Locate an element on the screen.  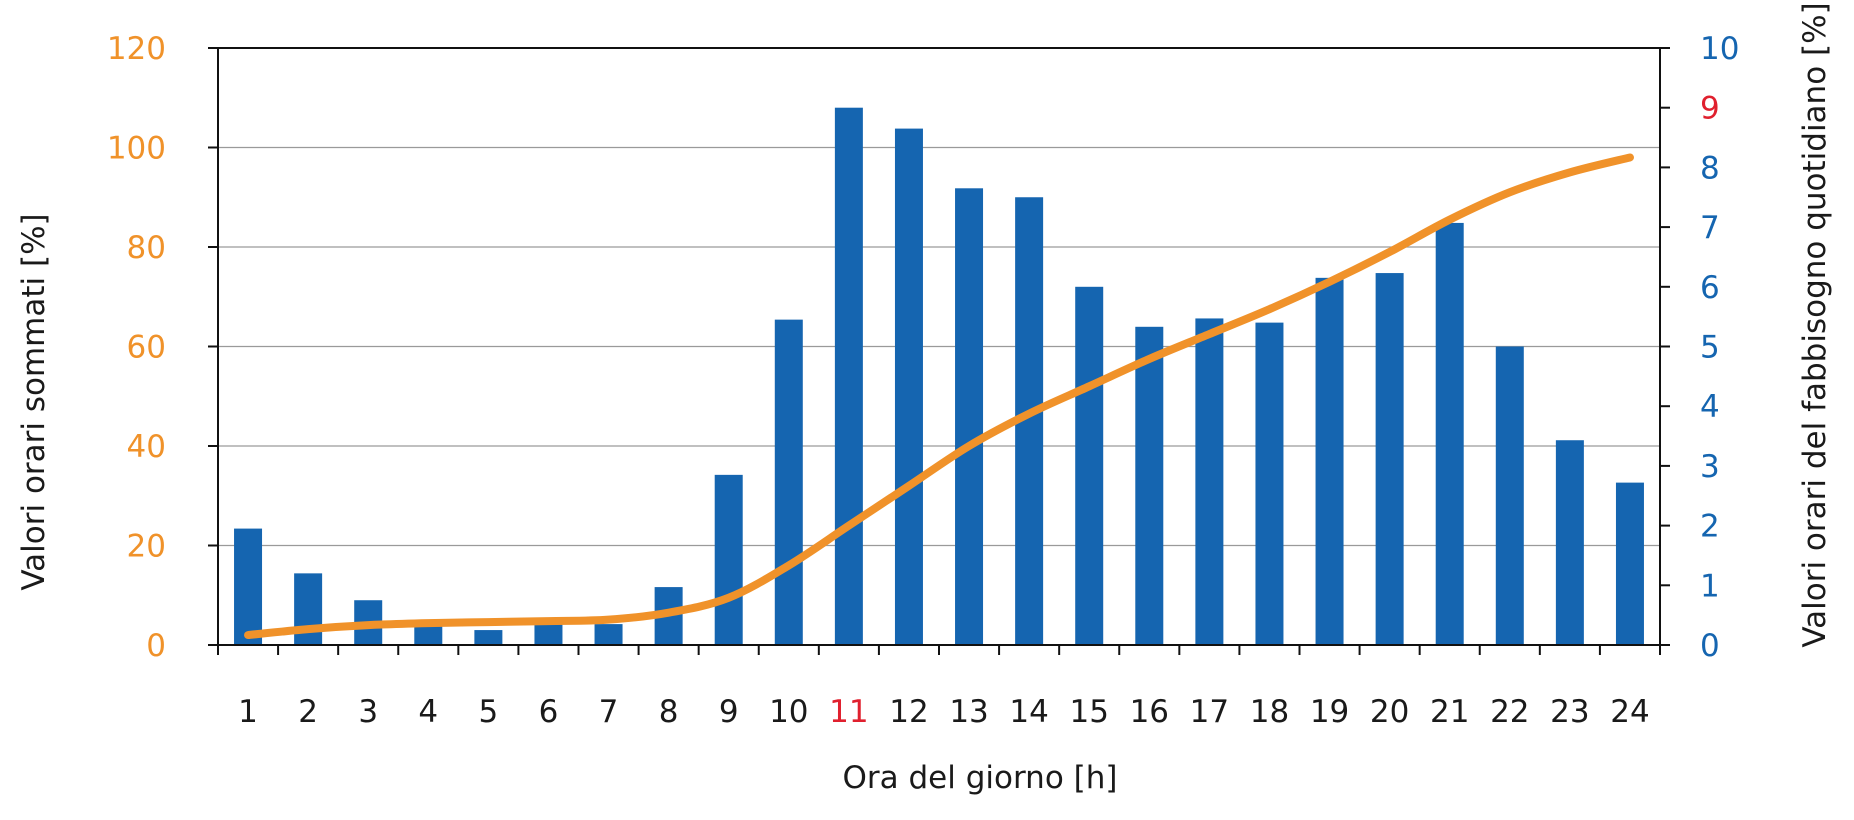
x-tick-label: 10 is located at coordinates (788, 712).